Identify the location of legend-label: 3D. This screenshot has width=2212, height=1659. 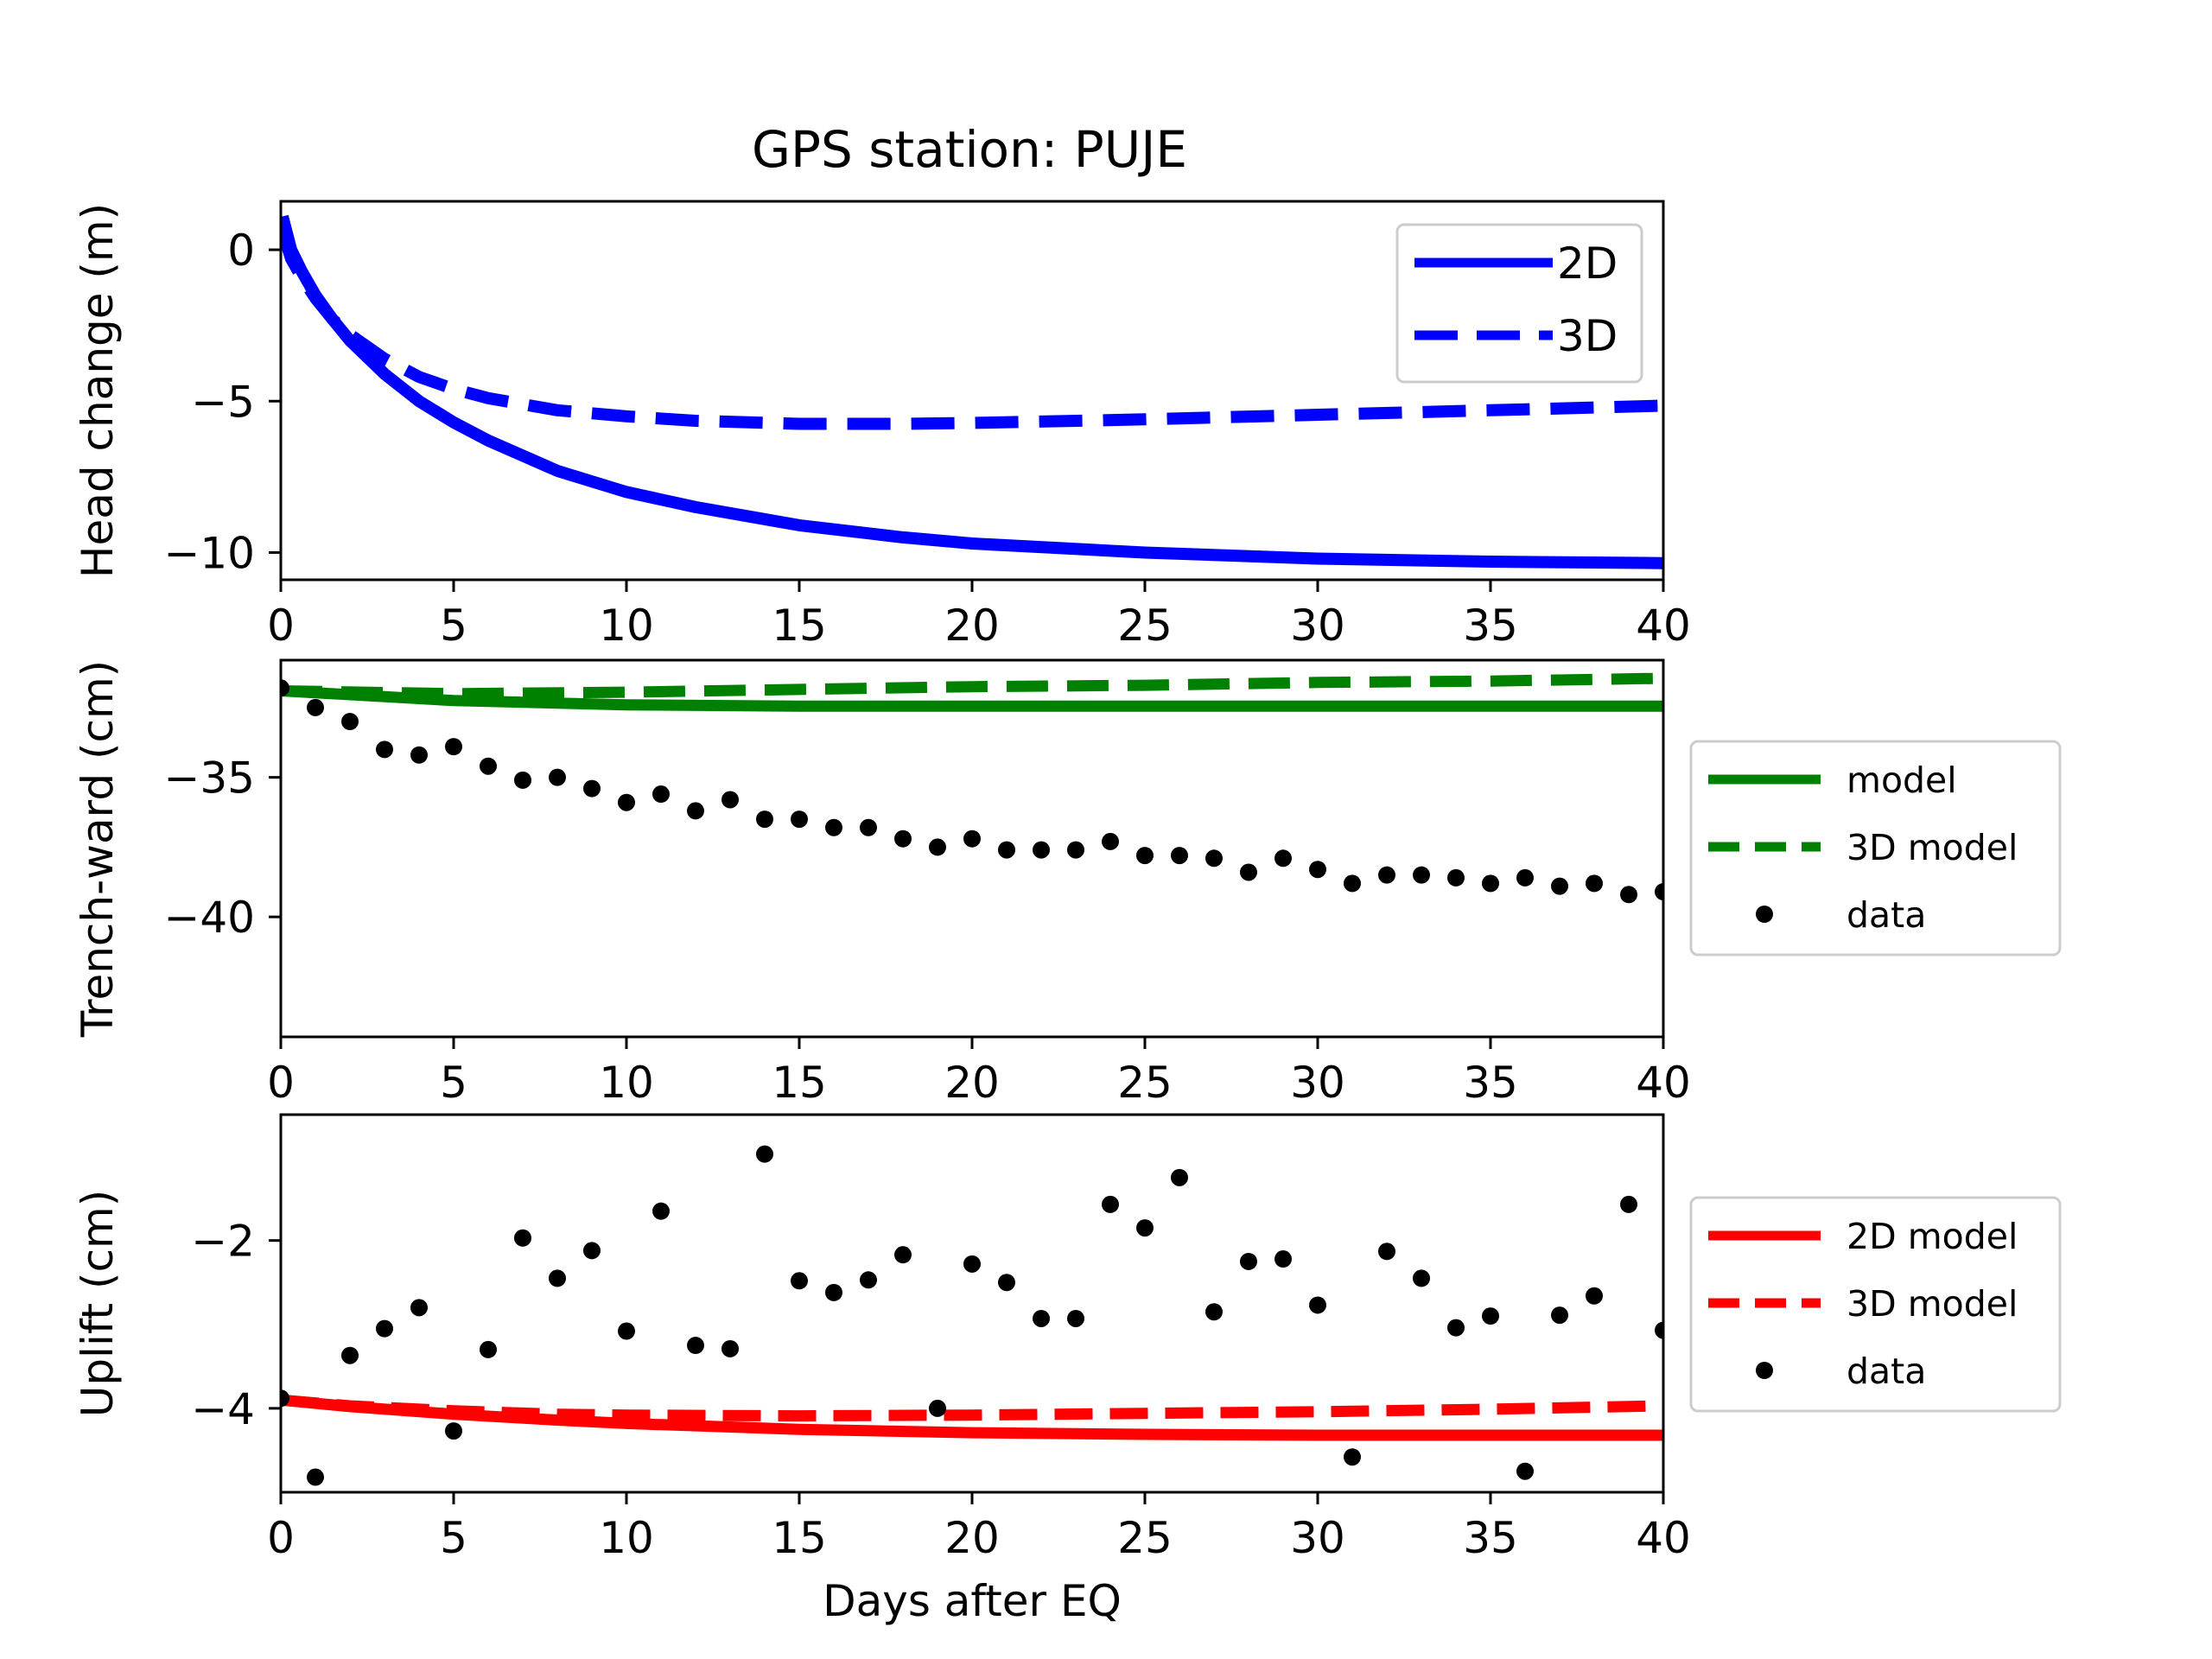
(1587, 336).